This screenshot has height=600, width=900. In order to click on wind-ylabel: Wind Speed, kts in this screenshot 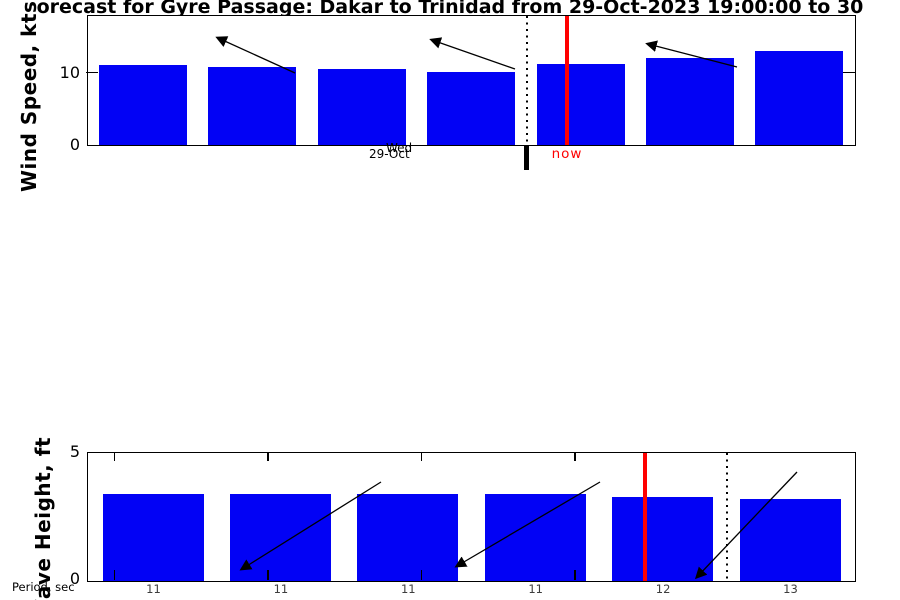, I will do `click(29, 96)`.